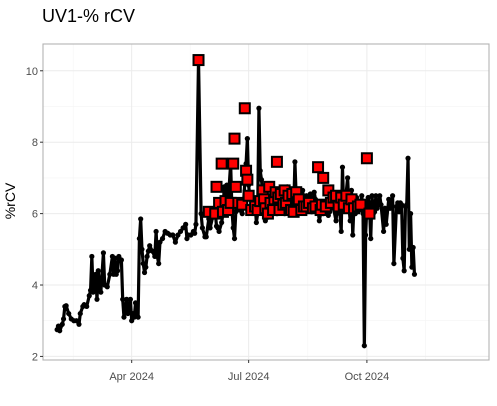  Describe the element at coordinates (10, 200) in the screenshot. I see `y-axis-title: %rCV` at that location.